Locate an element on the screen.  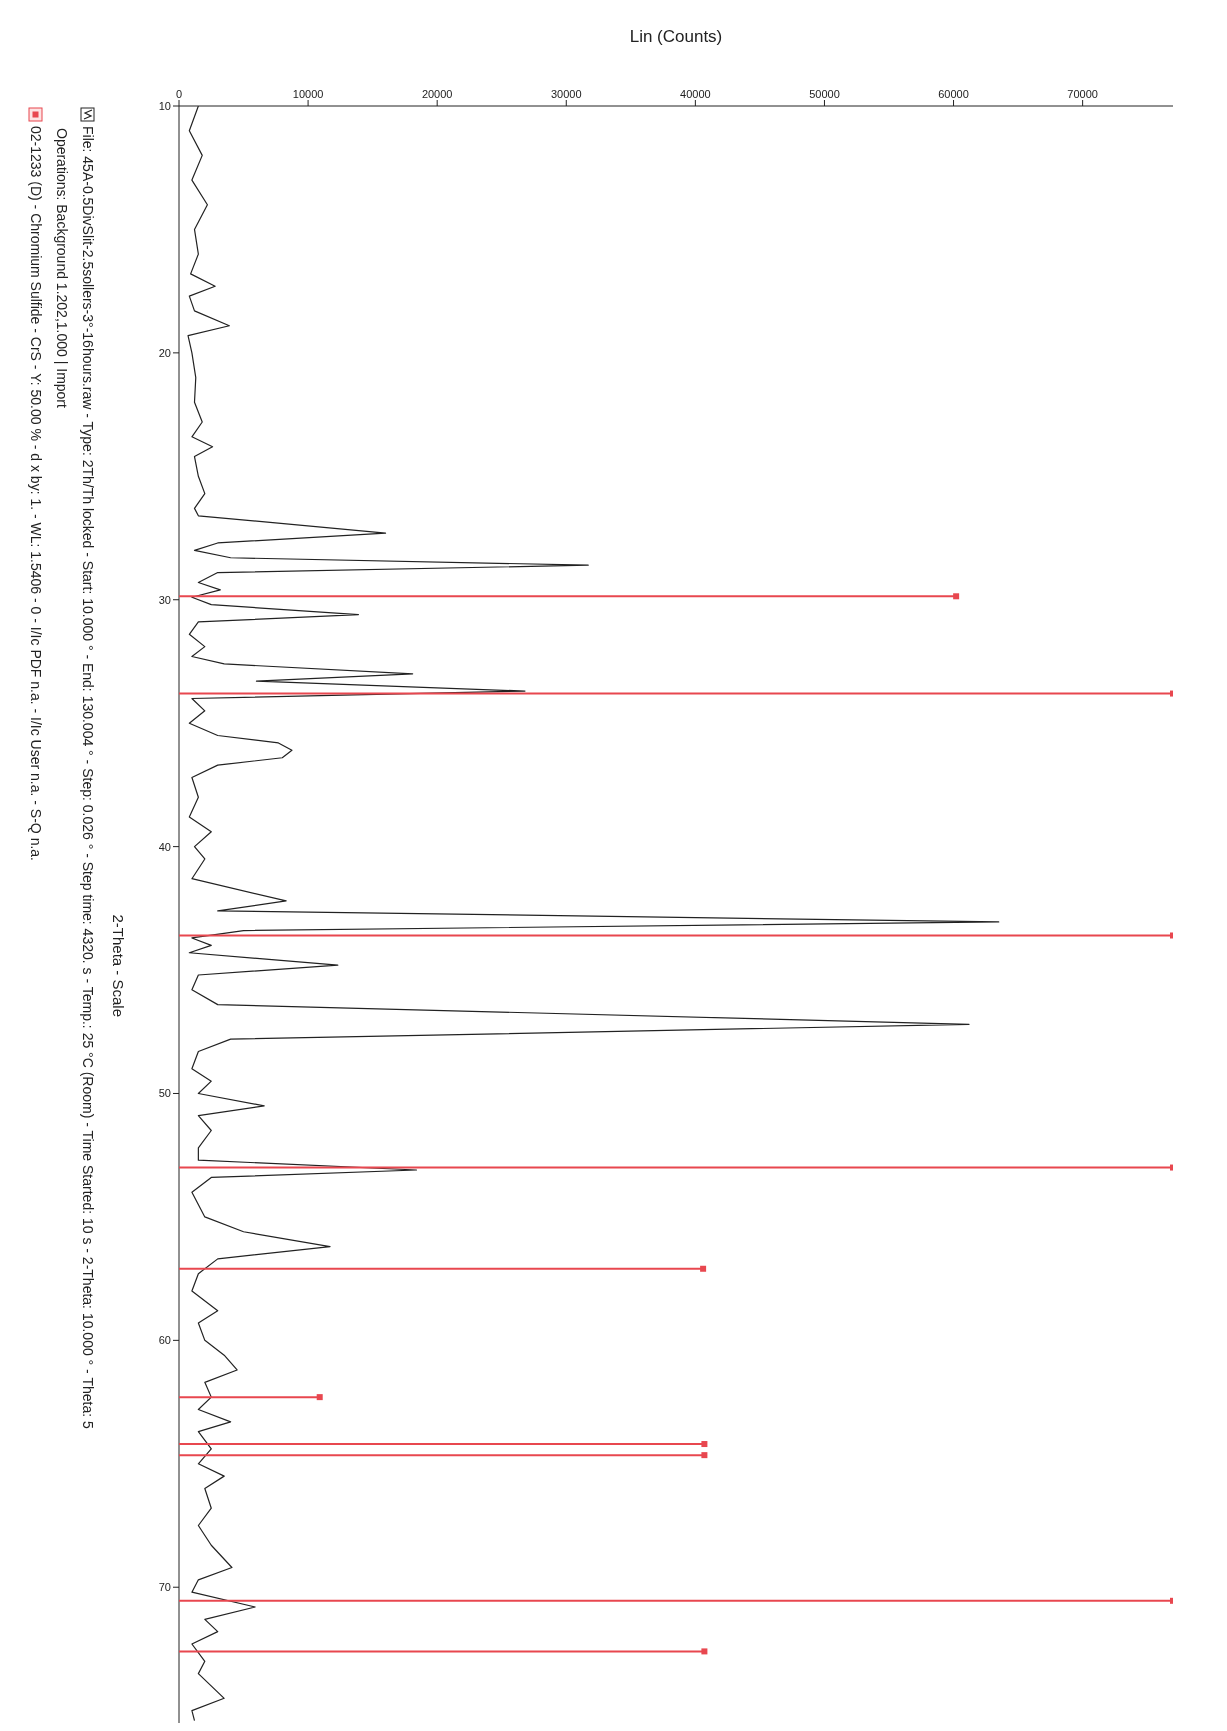
x-tick-label: 40000 is located at coordinates (695, 94).